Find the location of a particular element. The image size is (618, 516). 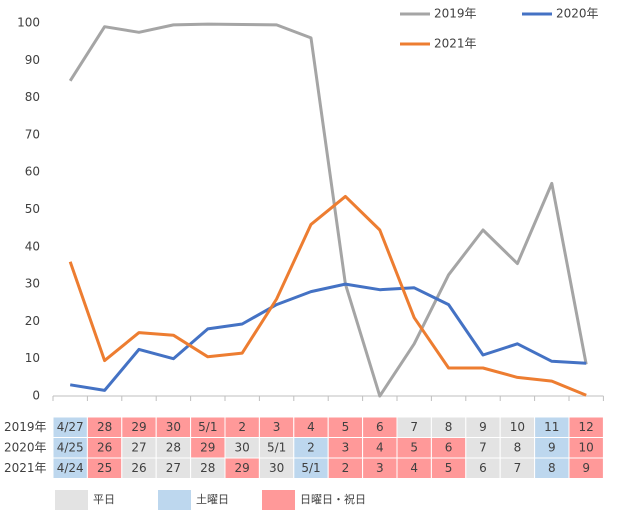

y-tick-label: 90 is located at coordinates (32, 60).